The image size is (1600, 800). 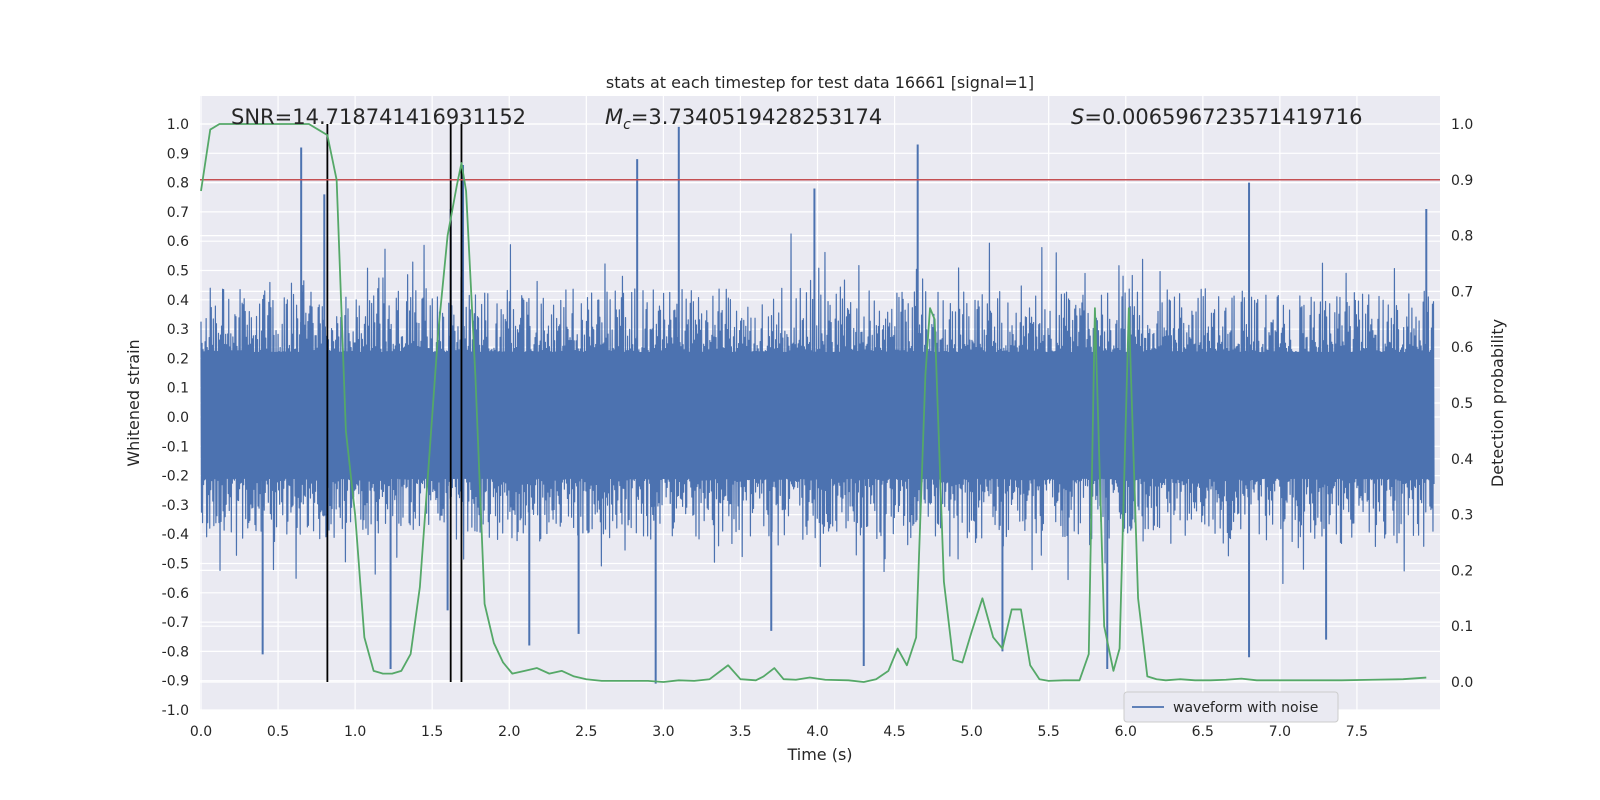 I want to click on x-tick-label: 2.0, so click(x=509, y=732).